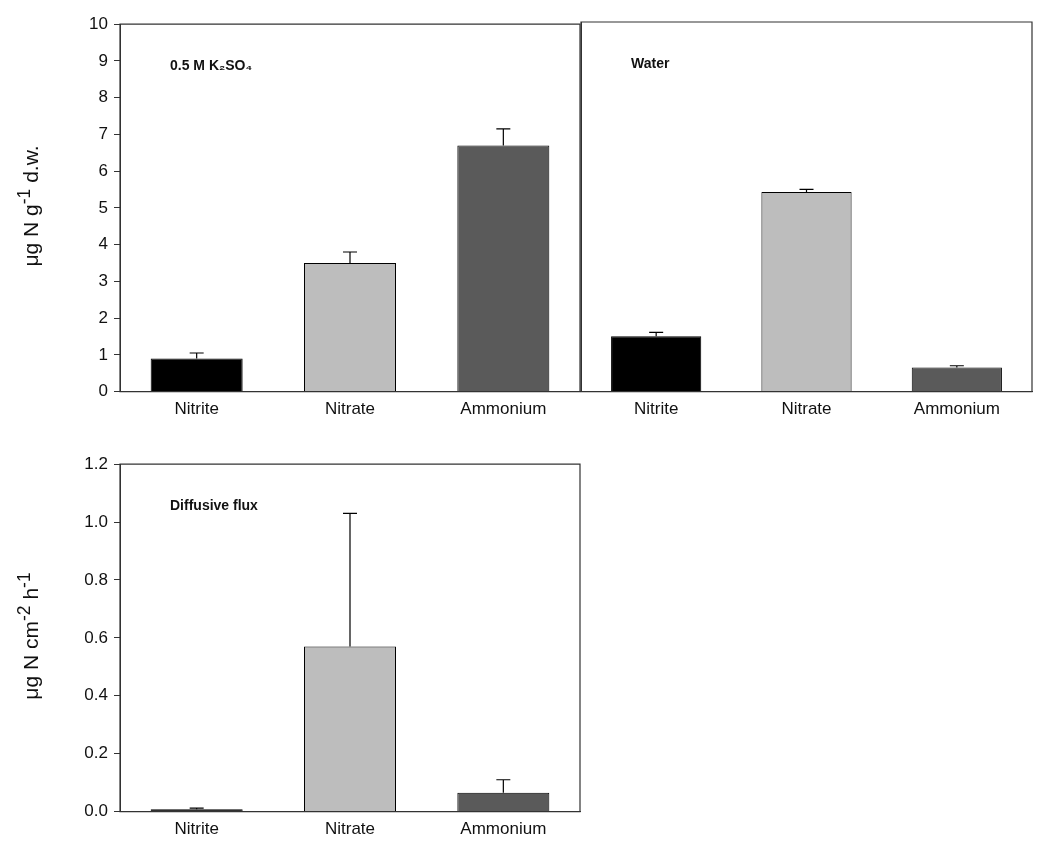 The height and width of the screenshot is (854, 1044). Describe the element at coordinates (214, 505) in the screenshot. I see `annotation: Diffusive flux` at that location.